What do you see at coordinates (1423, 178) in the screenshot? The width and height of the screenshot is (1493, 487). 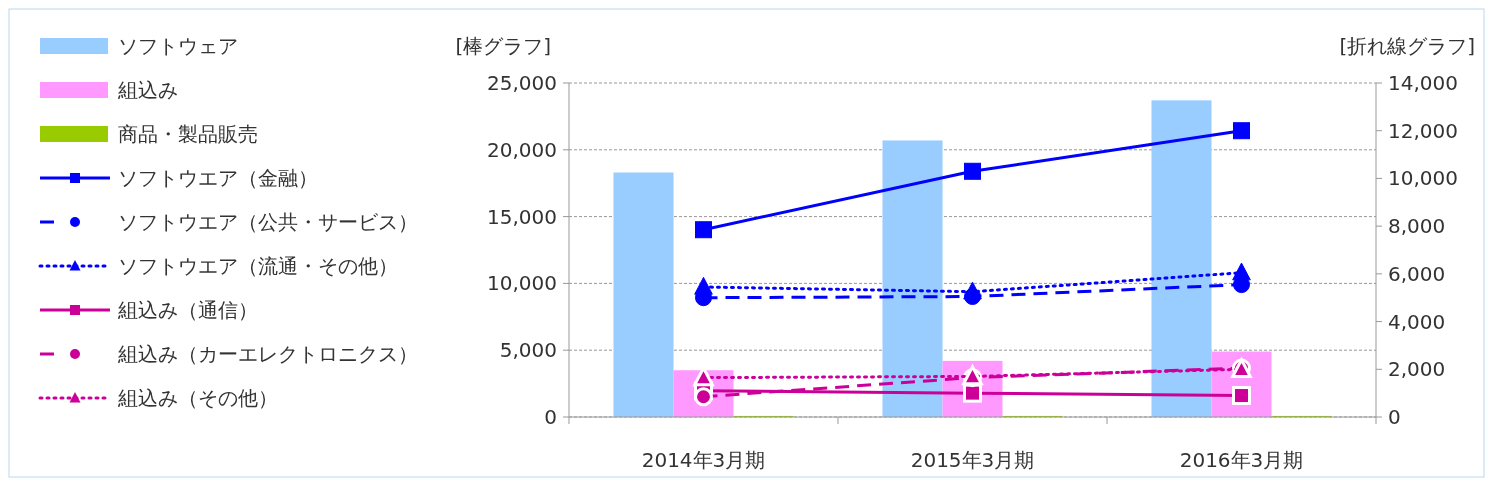 I see `y2-tick-label: 10,000` at bounding box center [1423, 178].